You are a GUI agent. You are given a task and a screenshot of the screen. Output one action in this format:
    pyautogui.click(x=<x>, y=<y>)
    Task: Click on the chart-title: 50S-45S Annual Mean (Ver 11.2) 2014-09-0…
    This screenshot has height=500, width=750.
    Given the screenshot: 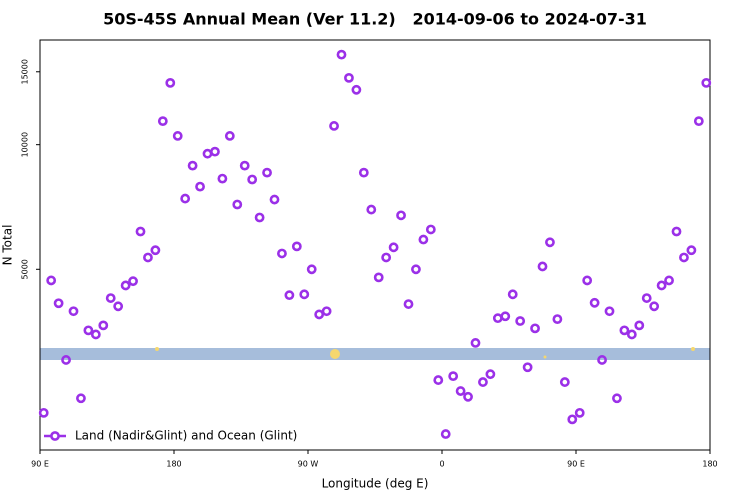 What is the action you would take?
    pyautogui.click(x=375, y=19)
    